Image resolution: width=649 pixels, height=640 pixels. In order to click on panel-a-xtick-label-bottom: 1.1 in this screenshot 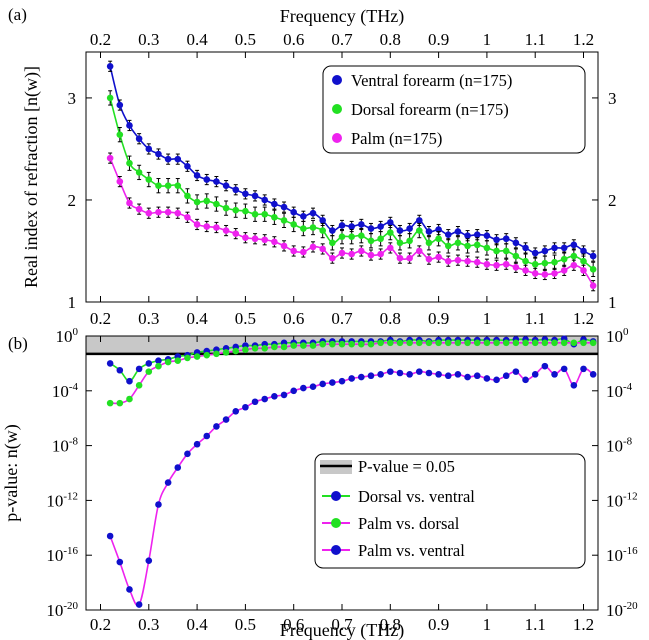, I will do `click(535, 318)`.